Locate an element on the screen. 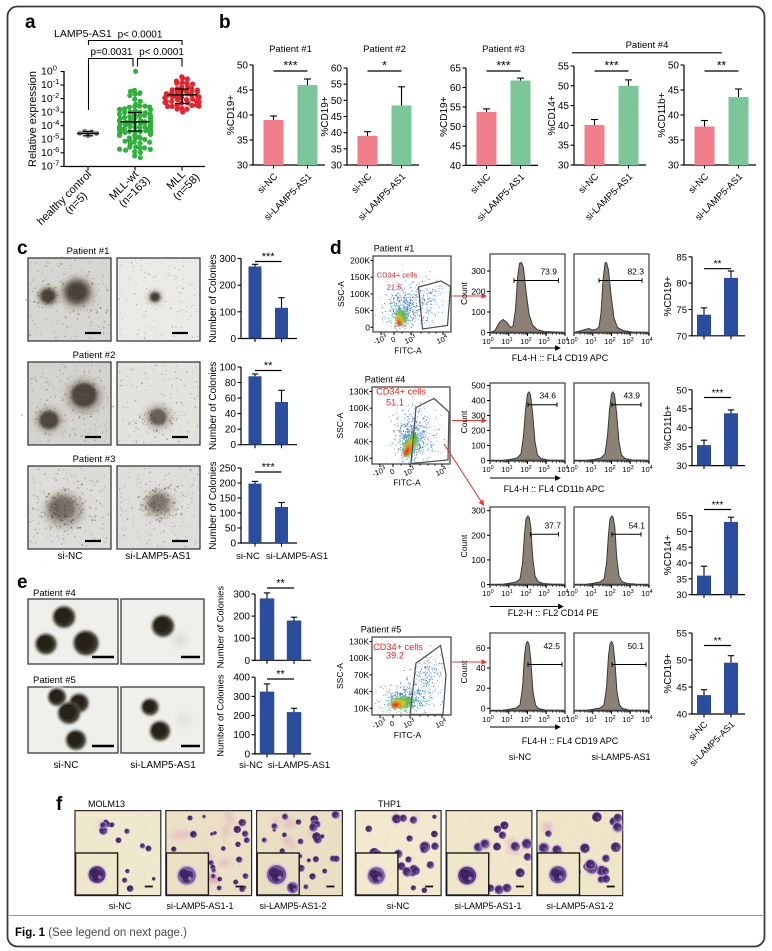 The height and width of the screenshot is (951, 772). svg-text: Patient #4 is located at coordinates (385, 380).